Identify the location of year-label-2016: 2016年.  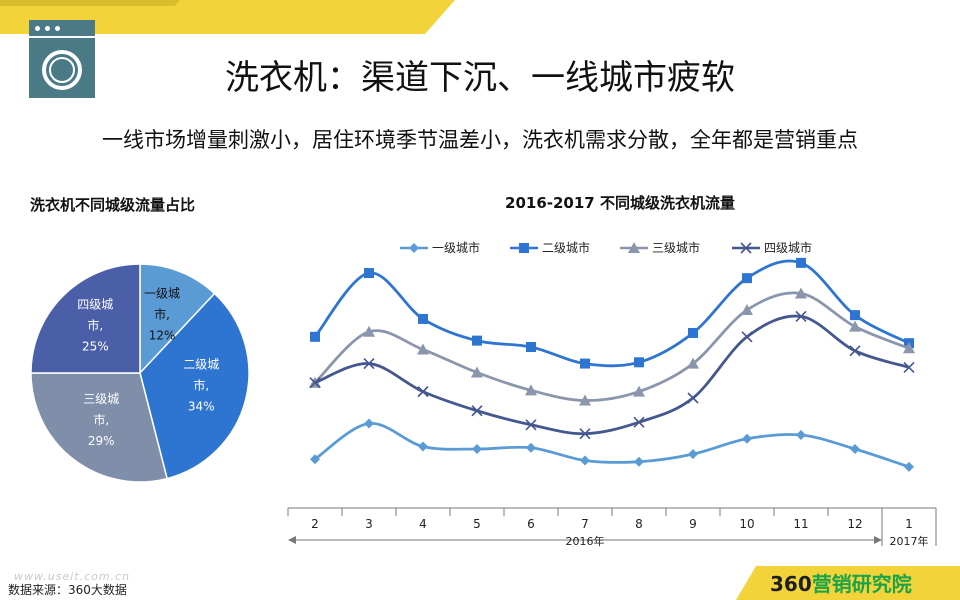
(585, 541).